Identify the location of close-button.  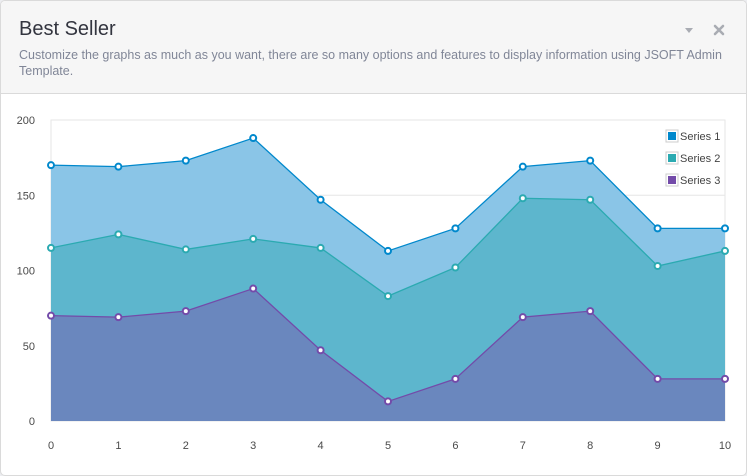
(719, 30).